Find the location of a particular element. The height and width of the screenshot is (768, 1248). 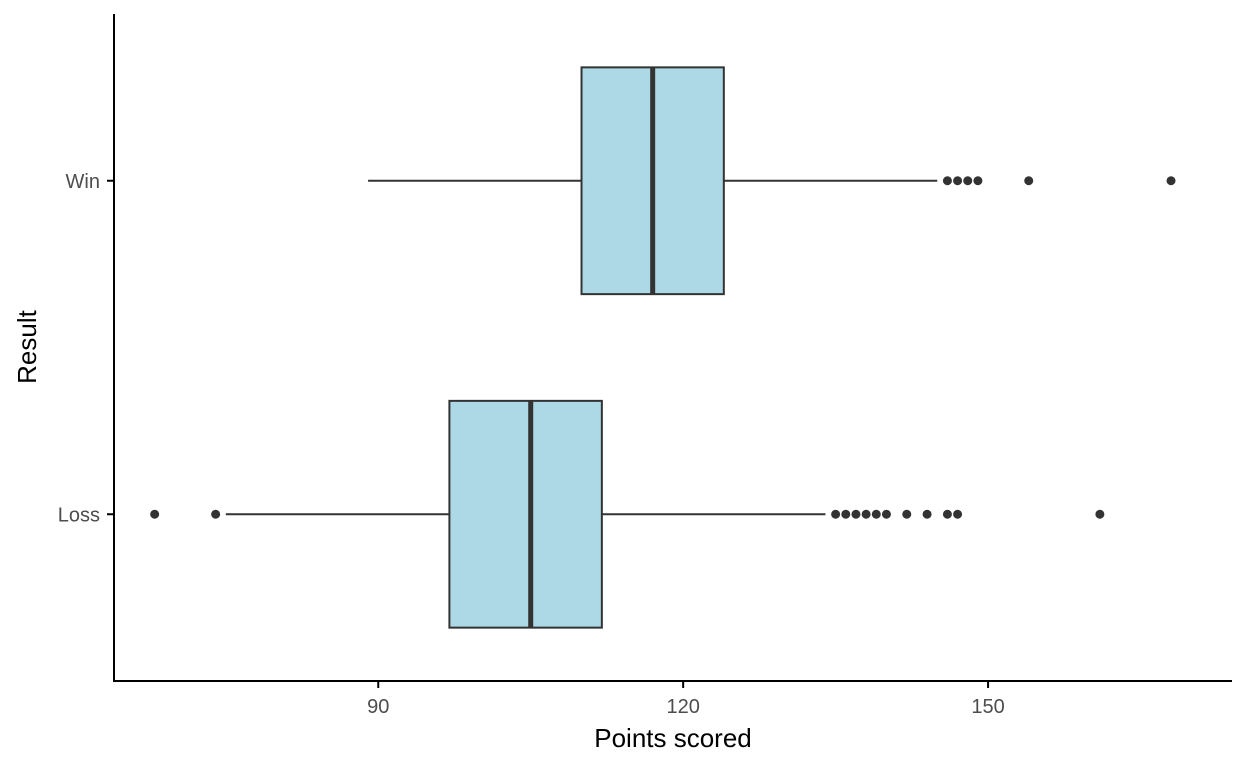

y-axis-ticks: Loss Win is located at coordinates (86, 348).